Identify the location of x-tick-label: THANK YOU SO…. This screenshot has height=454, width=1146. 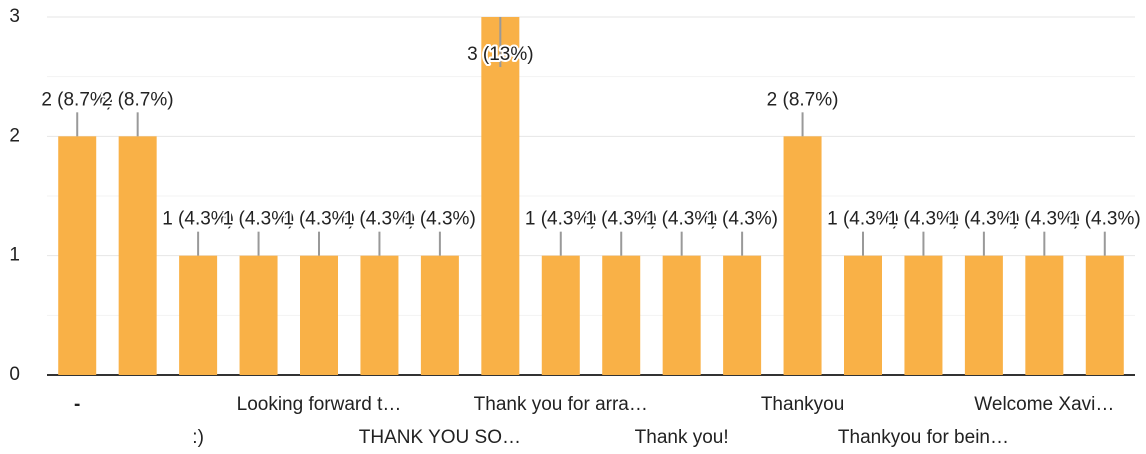
(440, 437).